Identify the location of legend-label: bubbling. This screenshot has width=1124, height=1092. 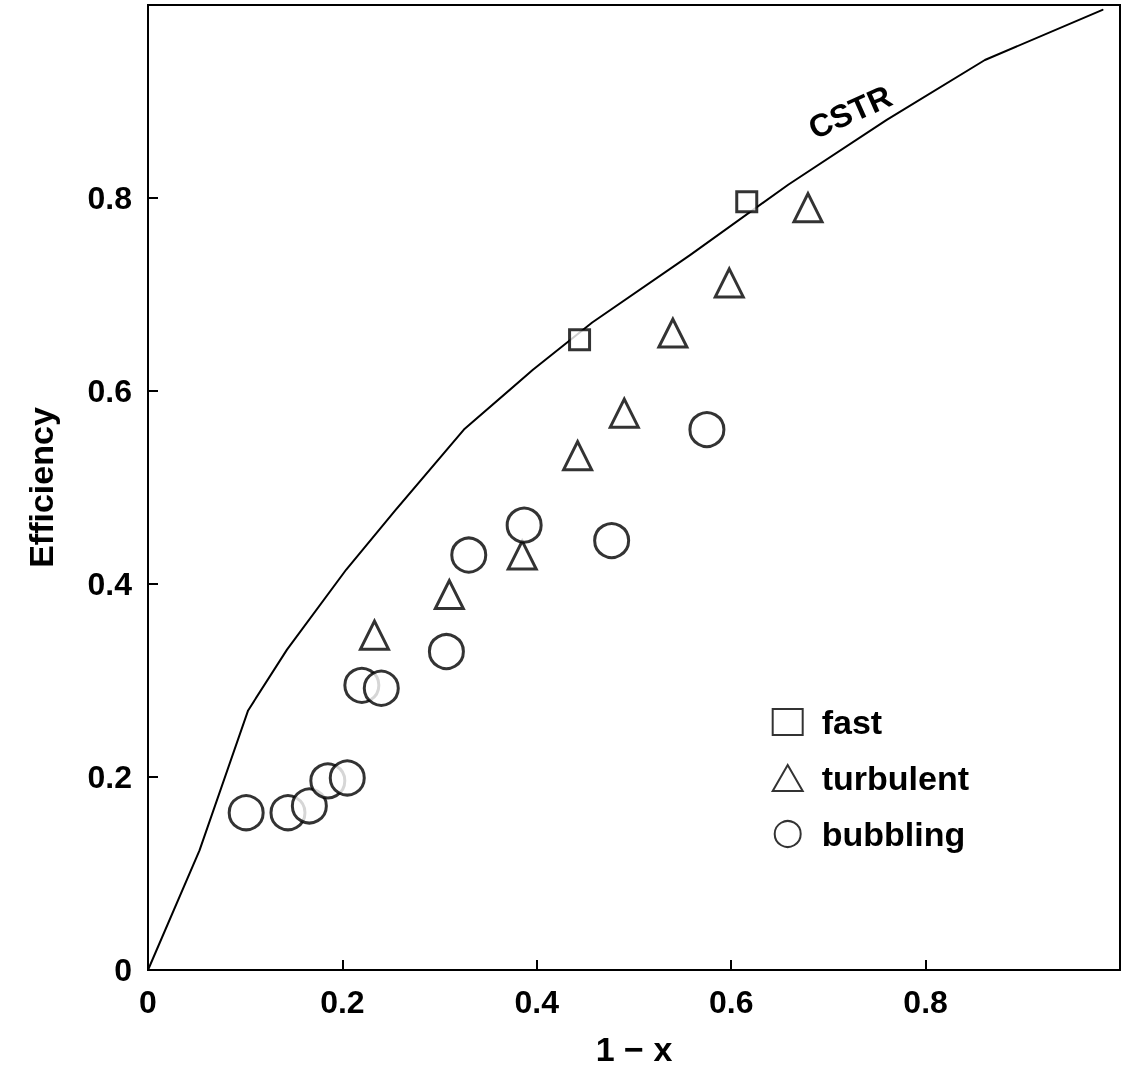
(893, 834).